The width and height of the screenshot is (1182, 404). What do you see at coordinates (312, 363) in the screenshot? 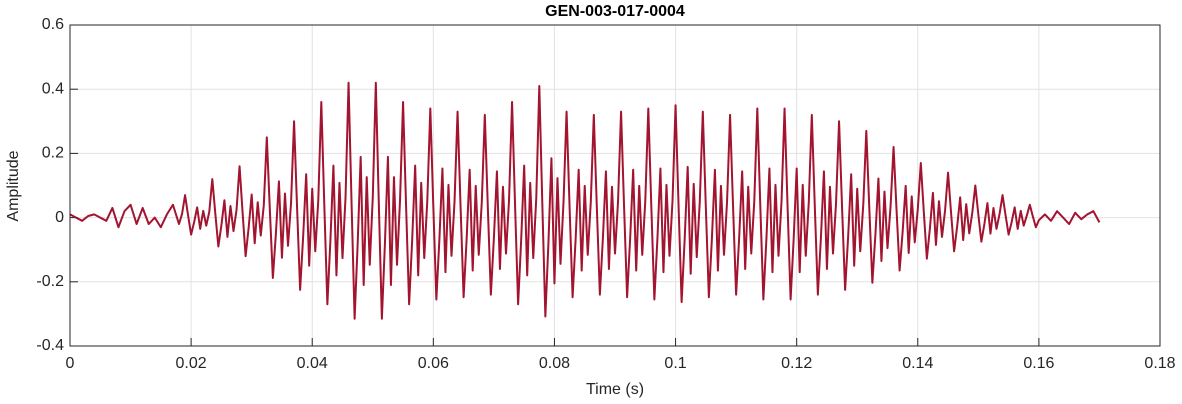
I see `x-tick-label: 0.04` at bounding box center [312, 363].